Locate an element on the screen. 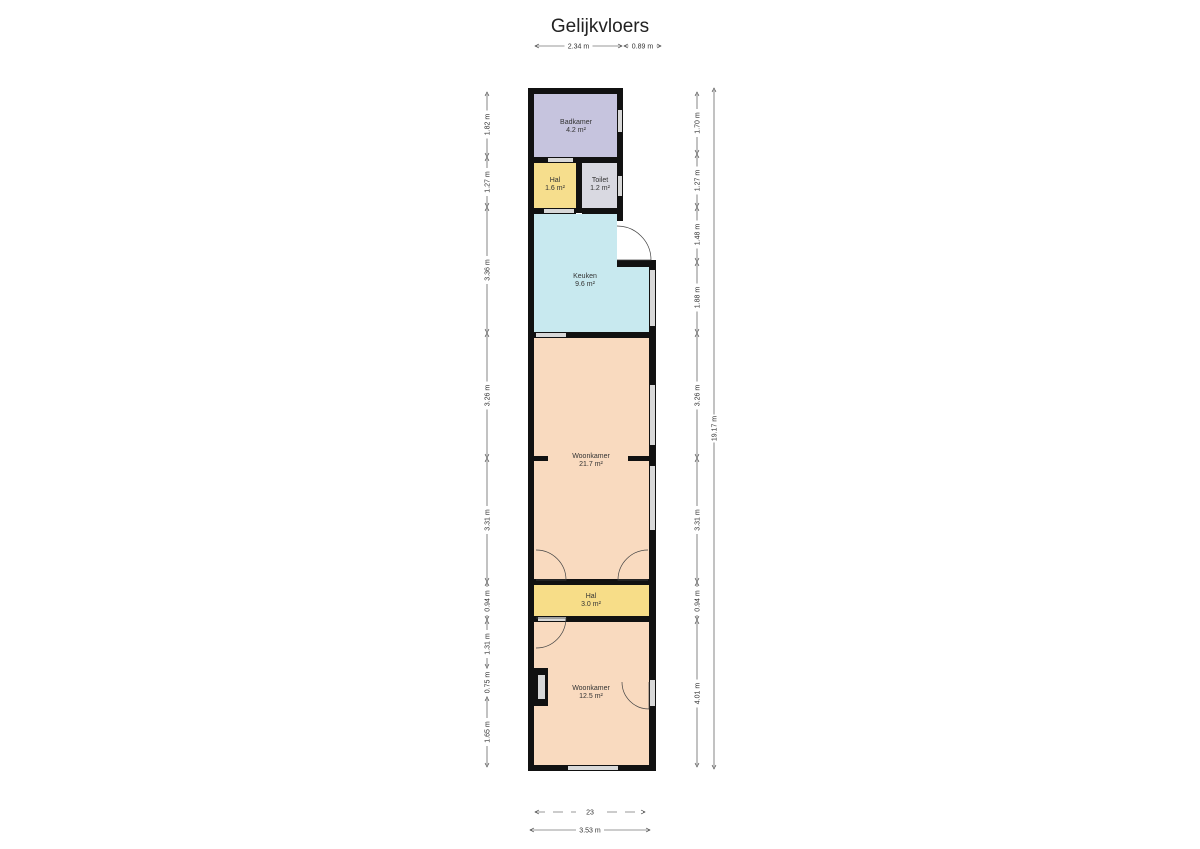  dimension-right: 1.88 m is located at coordinates (698, 298).